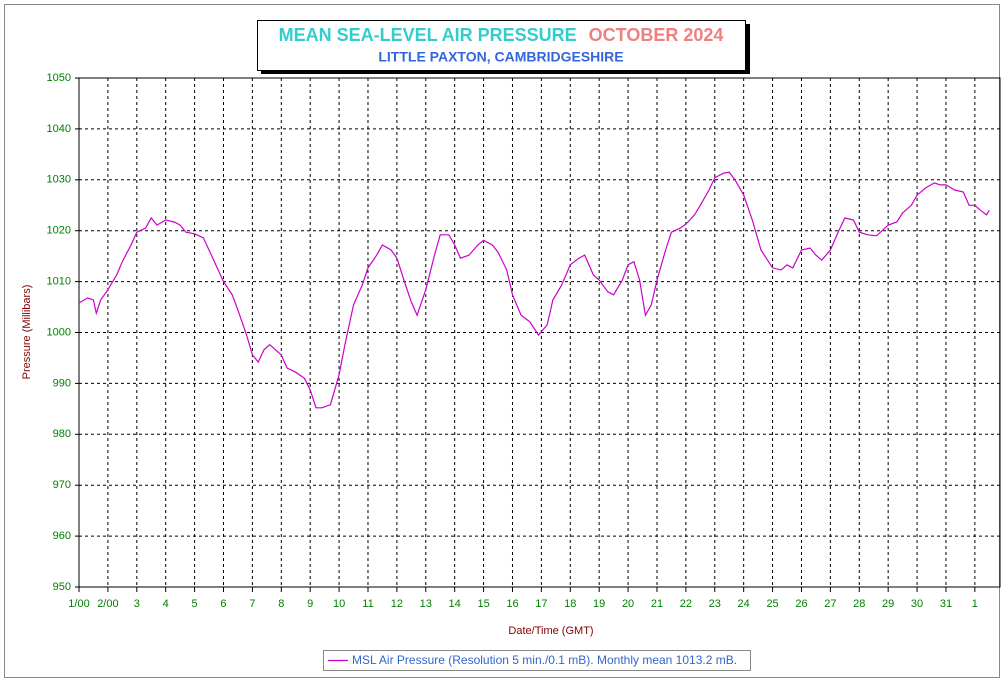  What do you see at coordinates (570, 604) in the screenshot?
I see `x-tick-label: 18` at bounding box center [570, 604].